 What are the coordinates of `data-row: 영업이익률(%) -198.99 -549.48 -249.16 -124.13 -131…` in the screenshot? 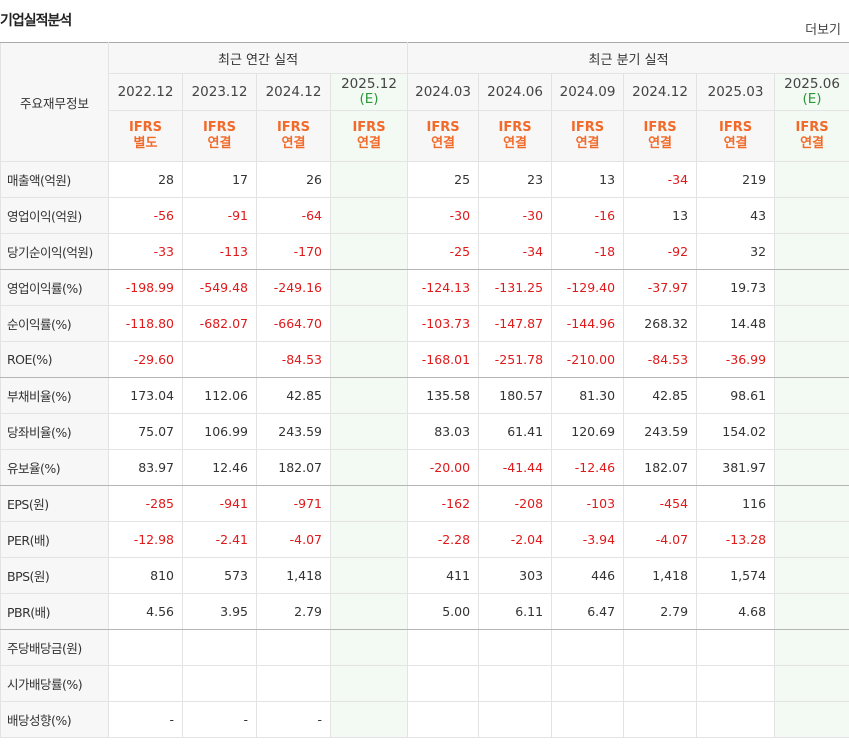 It's located at (424, 287).